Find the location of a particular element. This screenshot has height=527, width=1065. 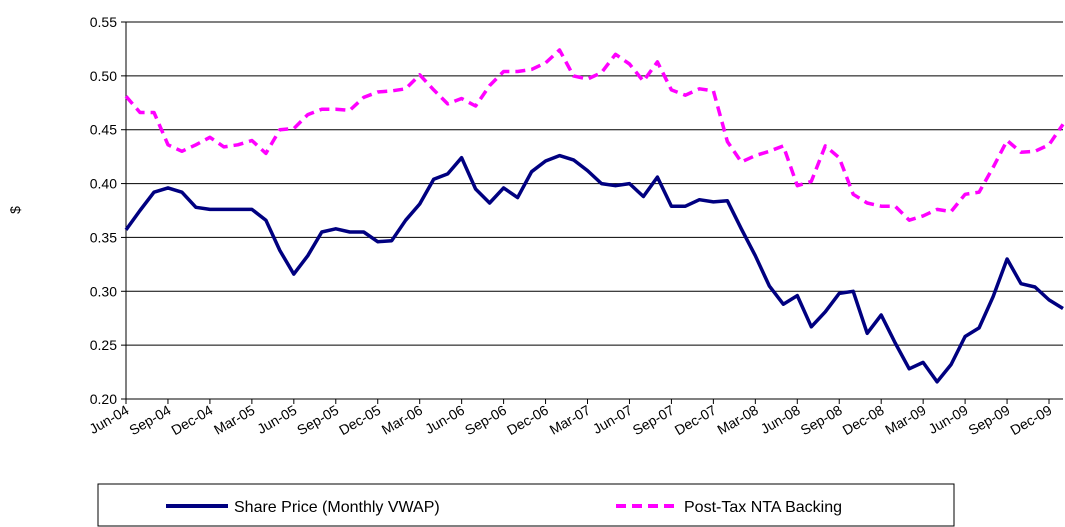

x-tick-label: Sep-07 is located at coordinates (653, 420).